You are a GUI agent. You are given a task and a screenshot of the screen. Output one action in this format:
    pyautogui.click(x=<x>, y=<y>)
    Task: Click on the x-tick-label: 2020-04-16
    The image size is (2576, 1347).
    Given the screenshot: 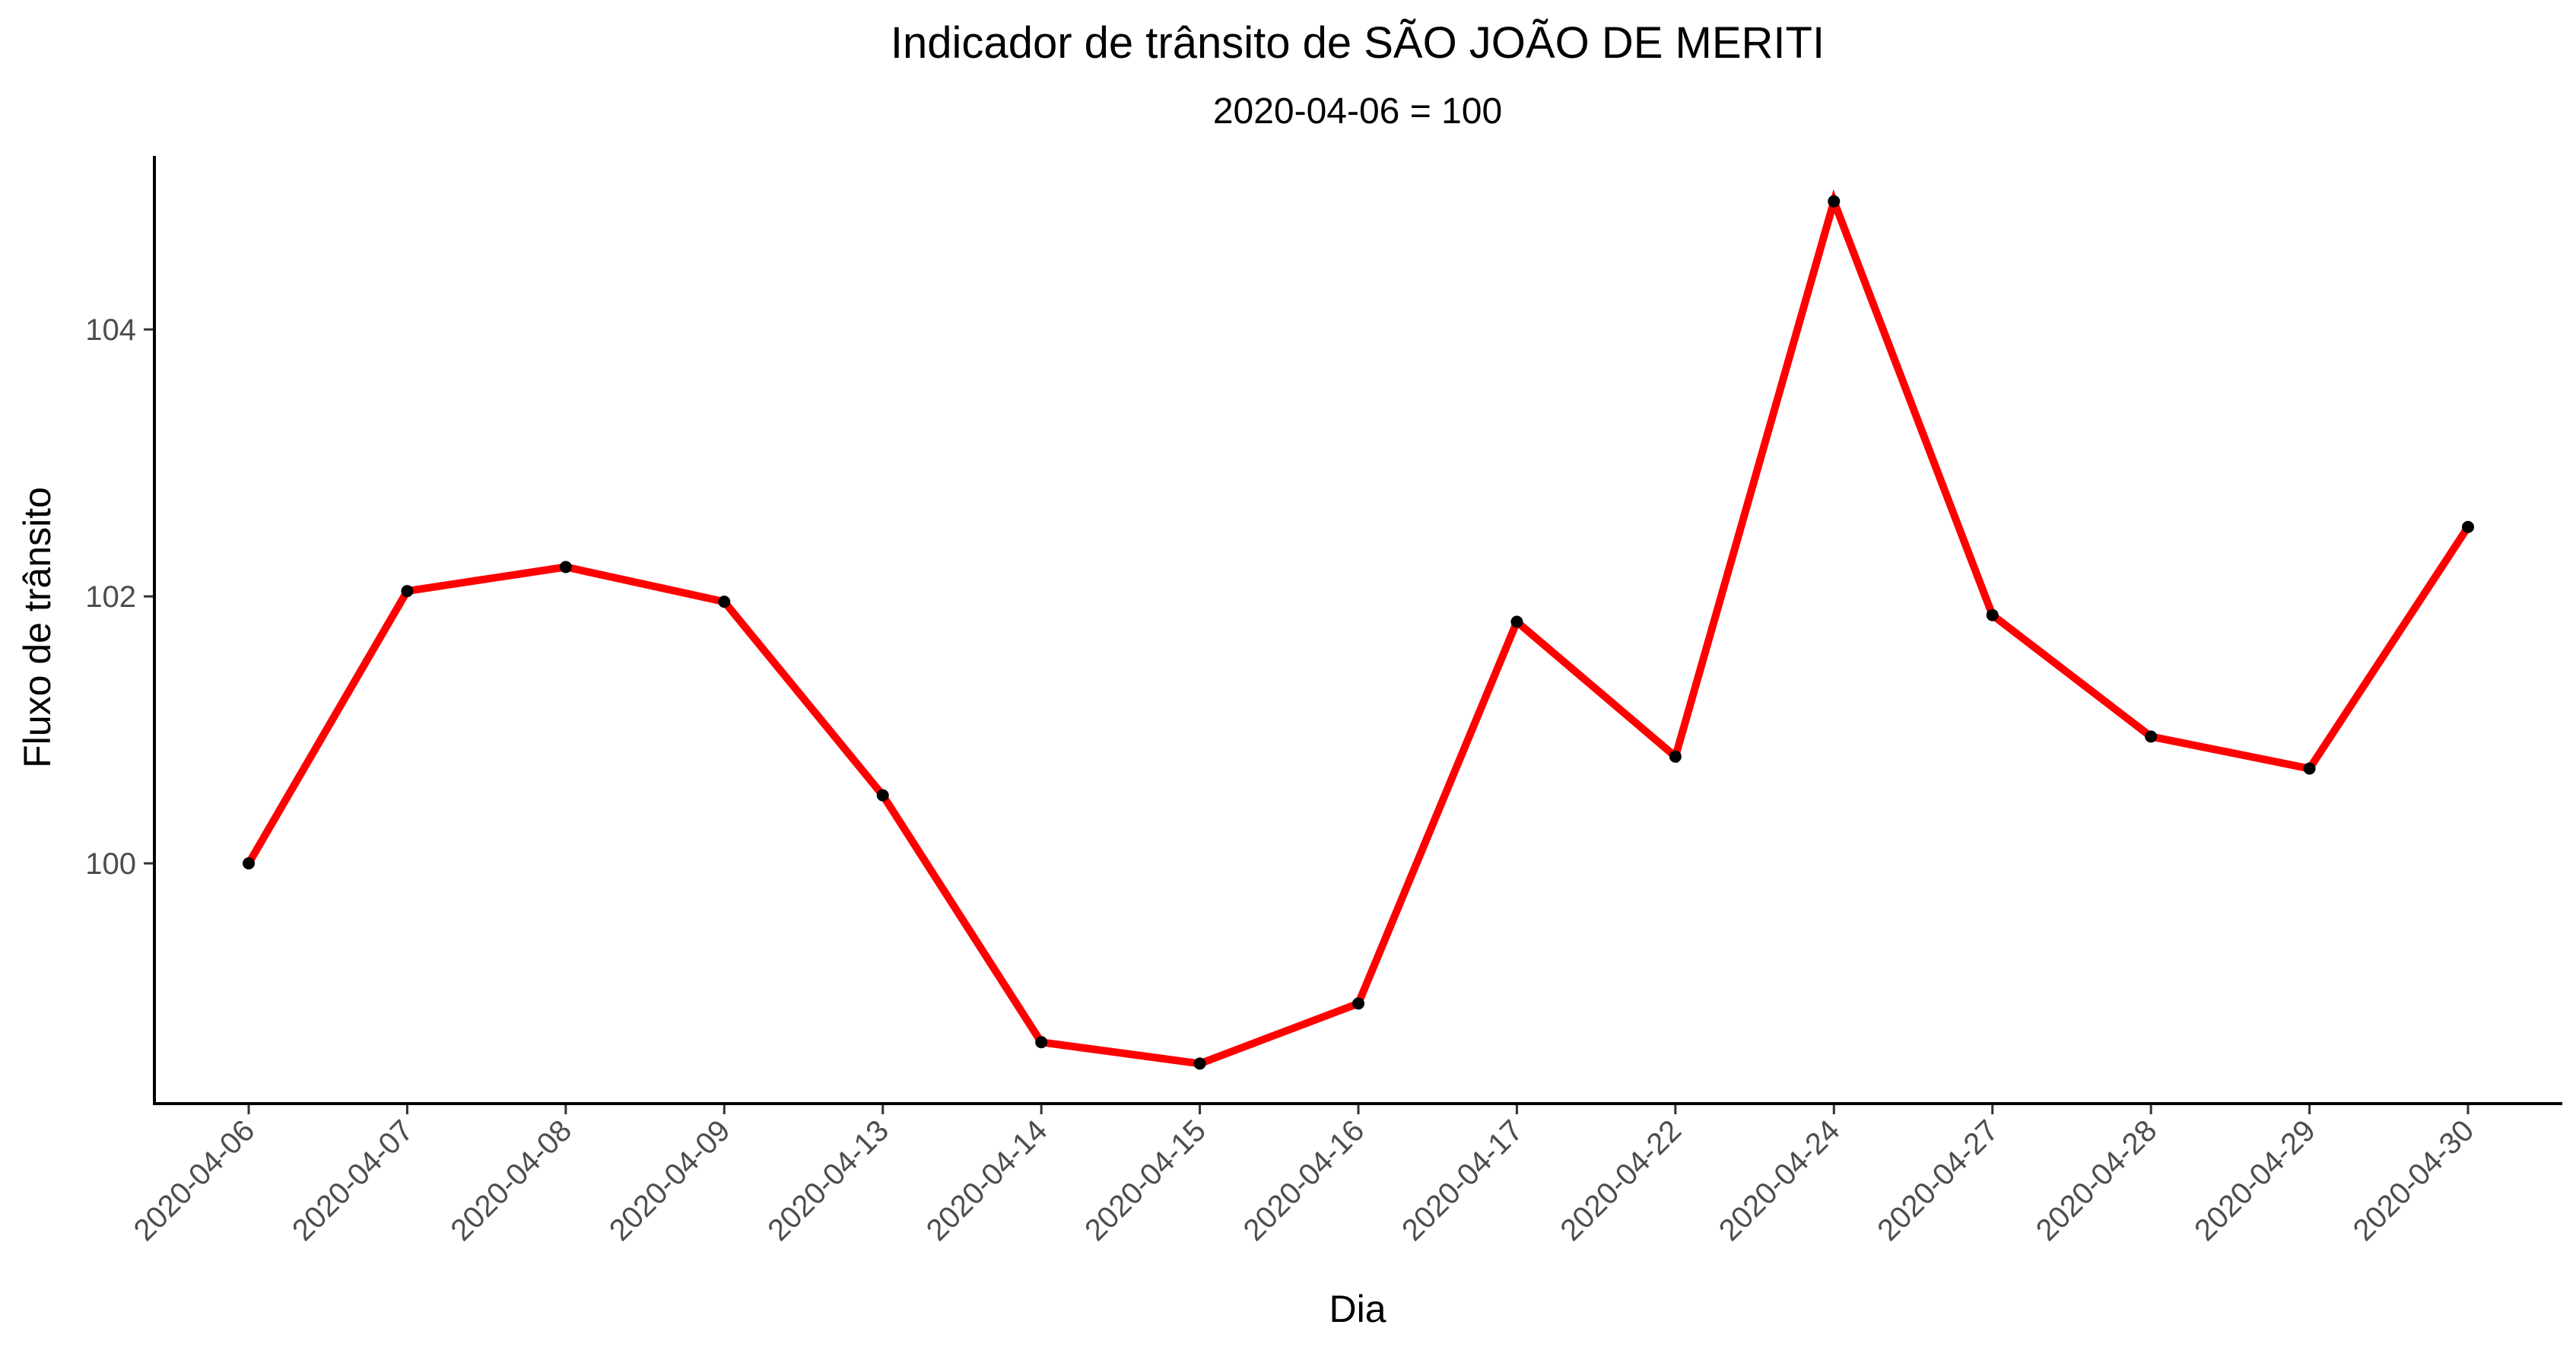 What is the action you would take?
    pyautogui.click(x=1304, y=1180)
    